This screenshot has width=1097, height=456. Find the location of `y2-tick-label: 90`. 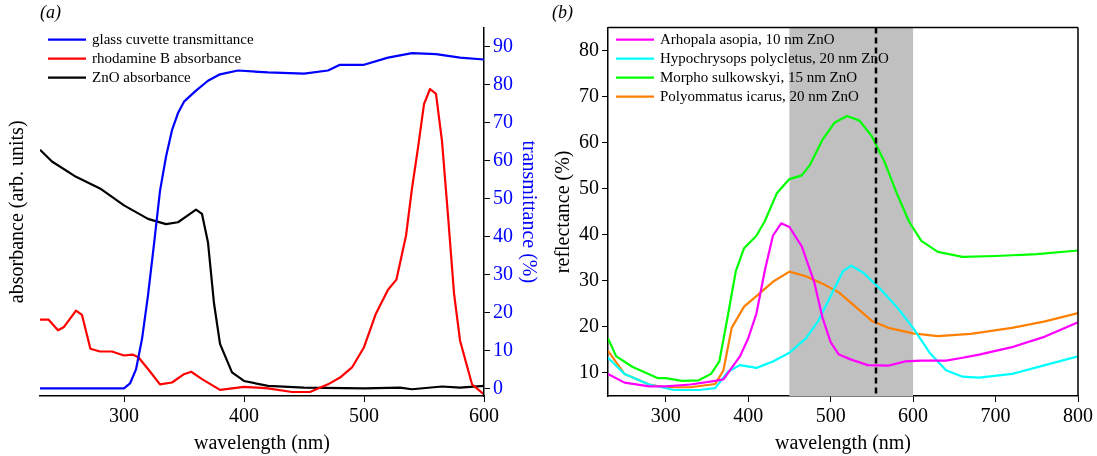

y2-tick-label: 90 is located at coordinates (503, 44).